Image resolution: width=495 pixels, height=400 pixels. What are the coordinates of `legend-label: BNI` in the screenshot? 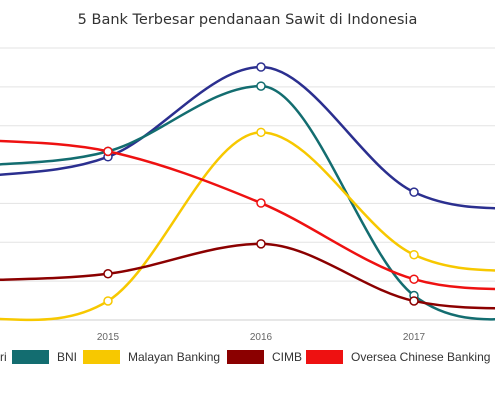 It's located at (67, 357).